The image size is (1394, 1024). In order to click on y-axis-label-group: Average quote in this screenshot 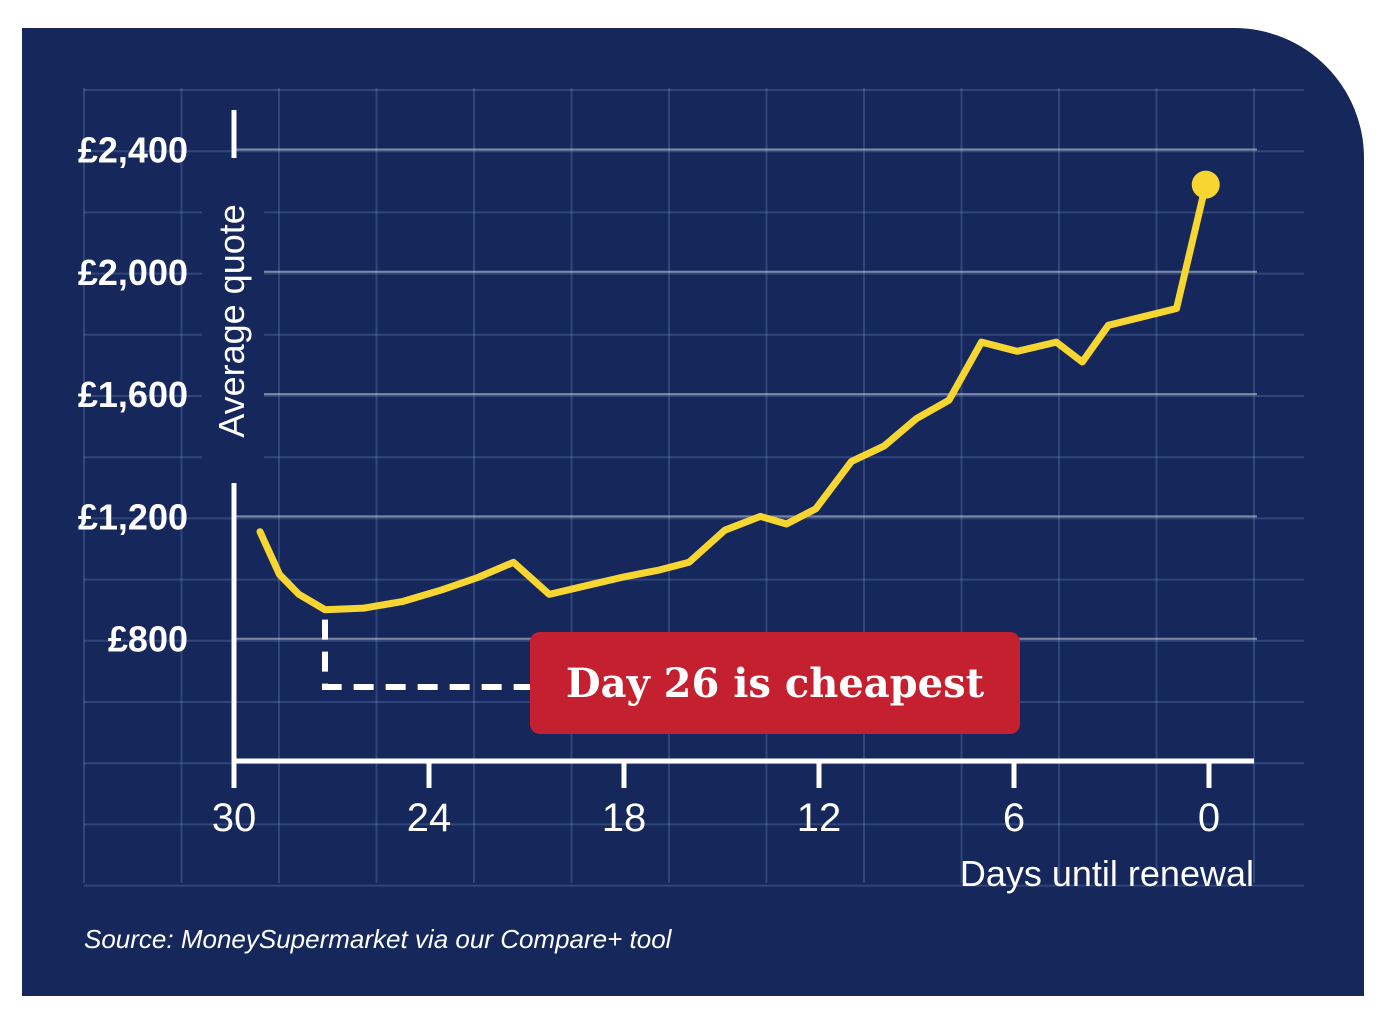, I will do `click(233, 320)`.